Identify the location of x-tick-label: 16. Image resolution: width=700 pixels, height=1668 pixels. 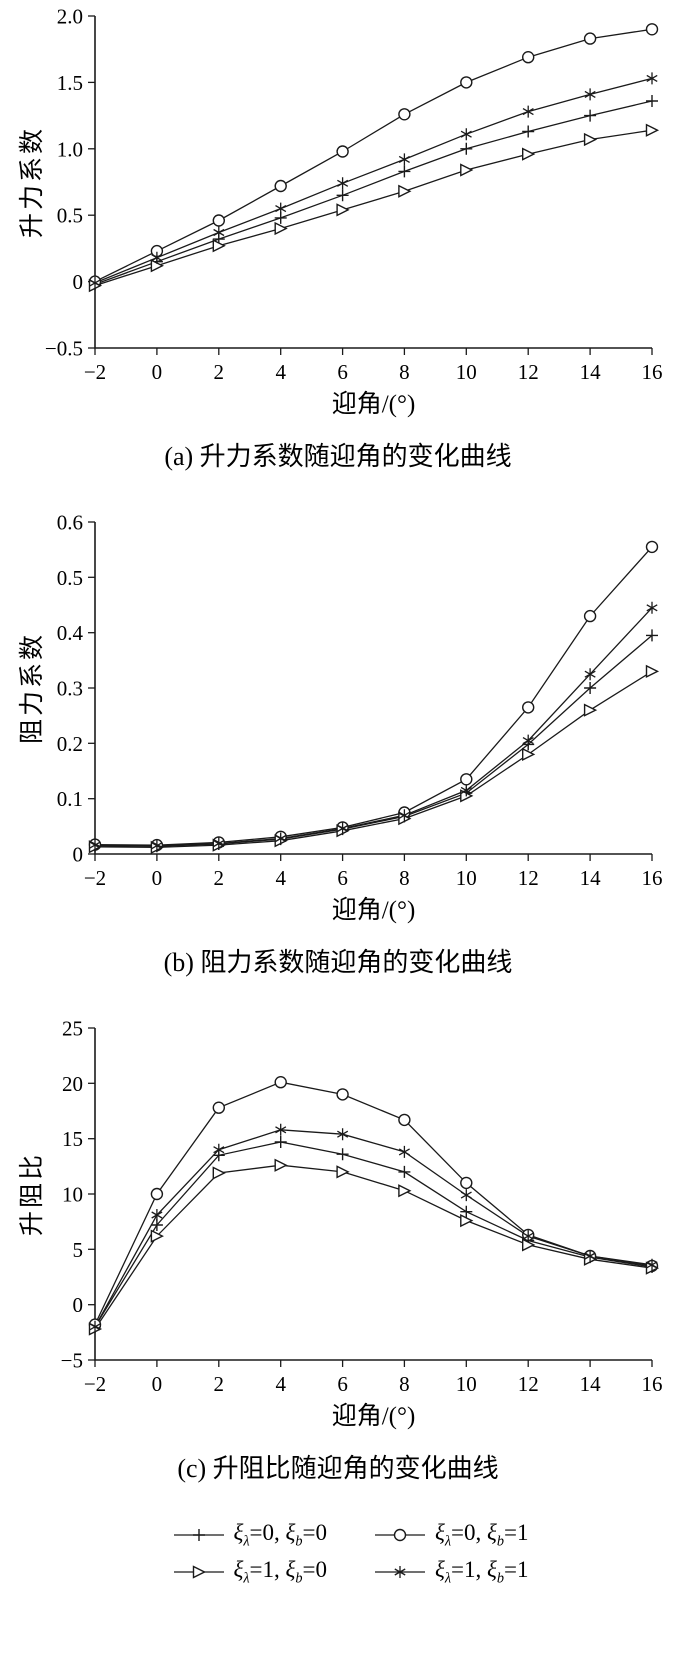
(652, 372).